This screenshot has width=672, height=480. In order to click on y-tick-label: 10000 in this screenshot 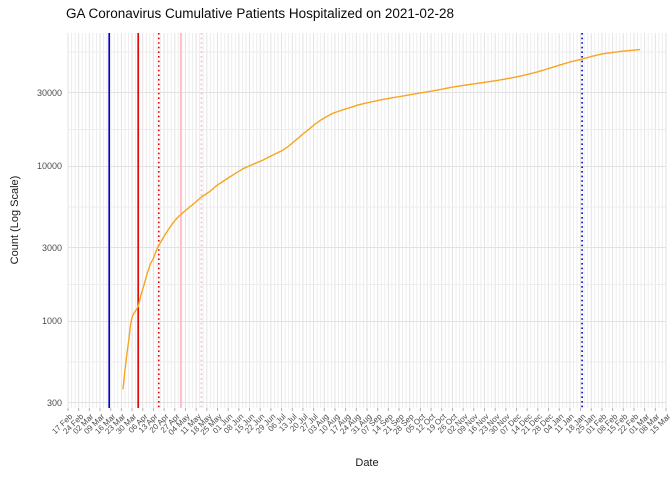, I will do `click(49, 166)`.